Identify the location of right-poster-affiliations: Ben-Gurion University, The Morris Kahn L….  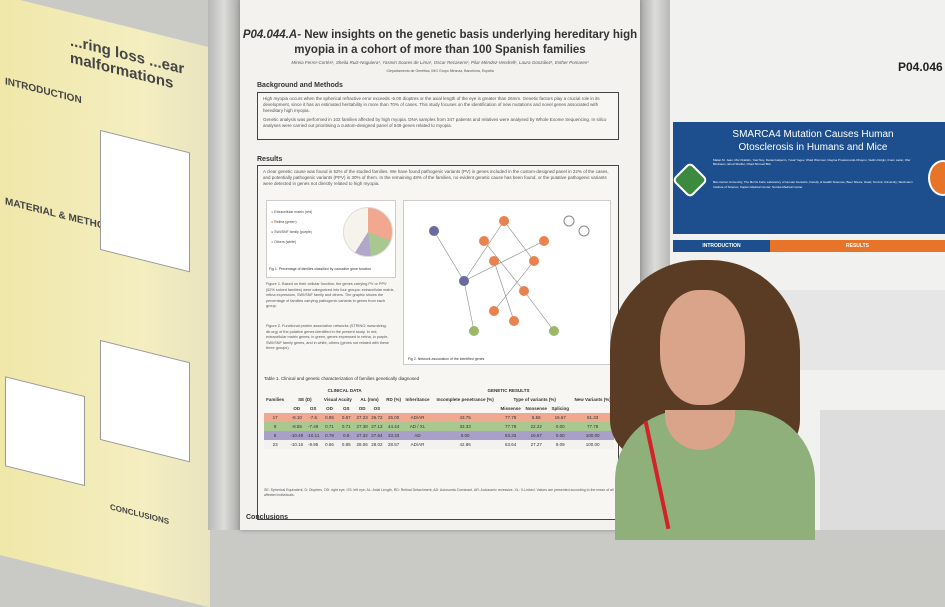
(813, 184).